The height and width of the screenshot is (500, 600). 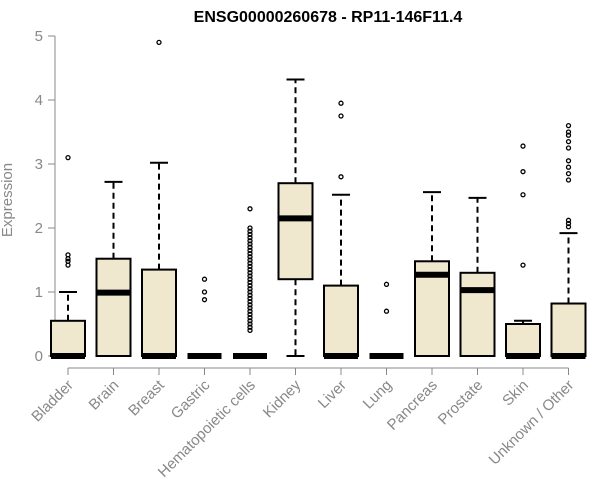 I want to click on chart-title: ENSG00000260678 - RP11-146F11.4, so click(x=328, y=17).